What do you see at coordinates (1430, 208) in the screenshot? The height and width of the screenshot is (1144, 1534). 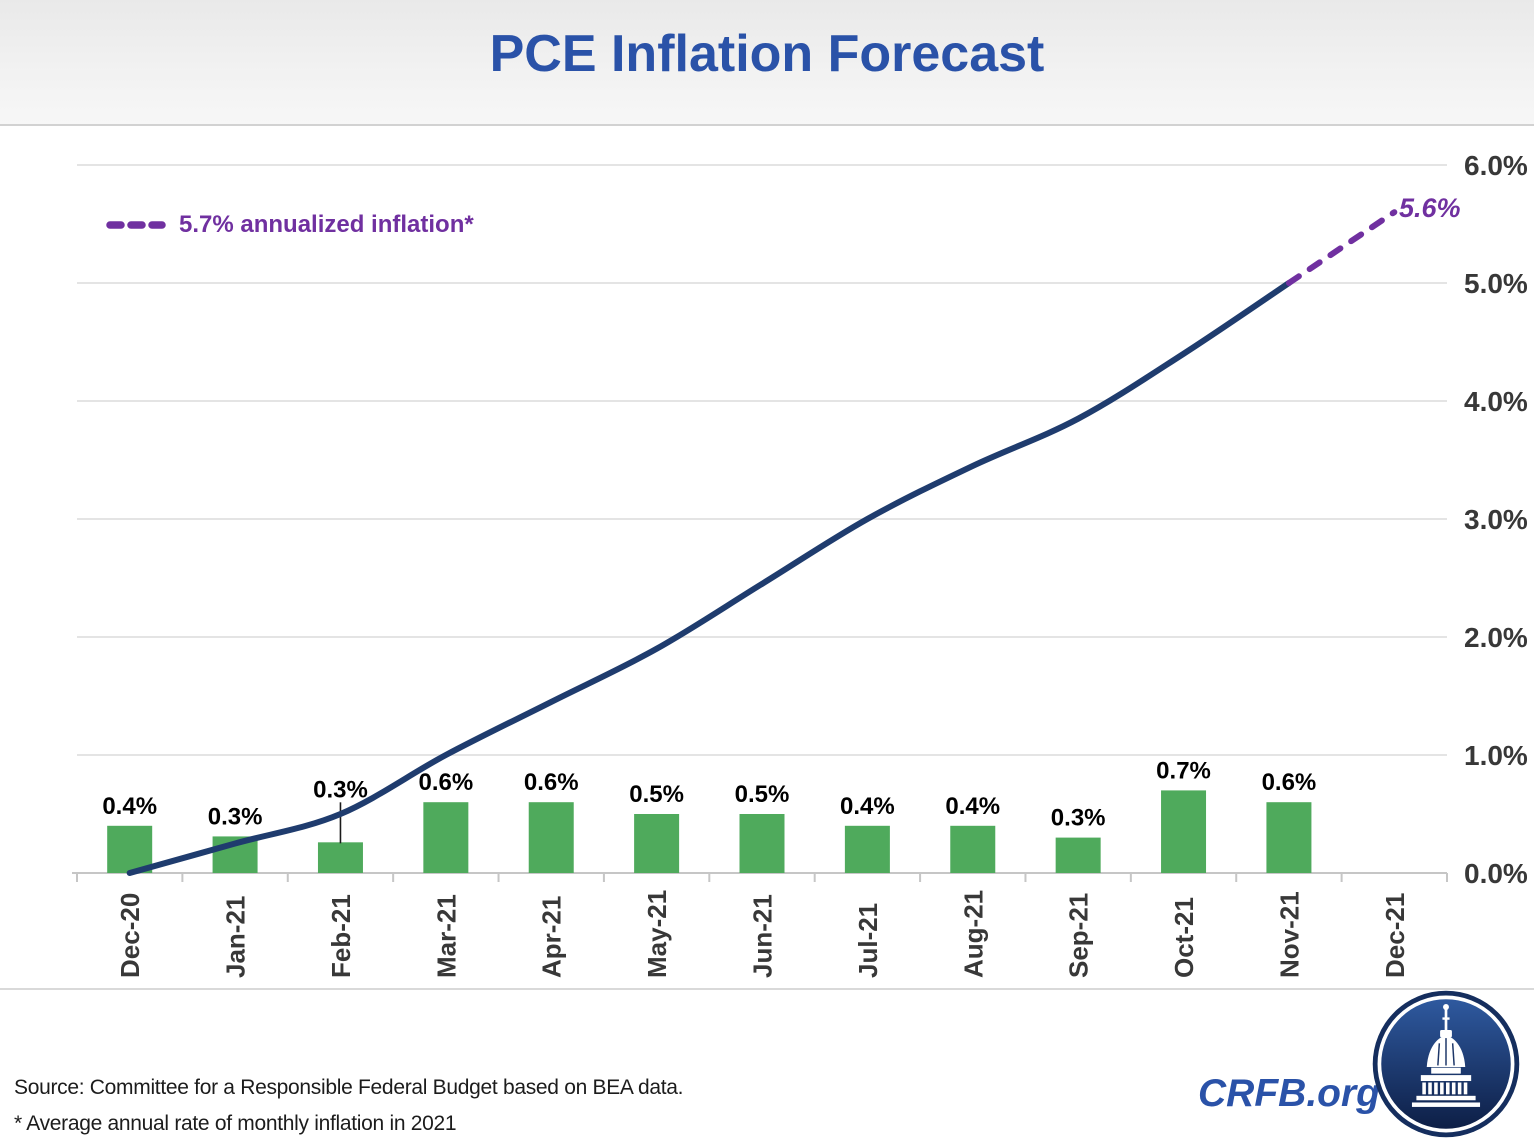 I see `forecast-end-label: 5.6%` at bounding box center [1430, 208].